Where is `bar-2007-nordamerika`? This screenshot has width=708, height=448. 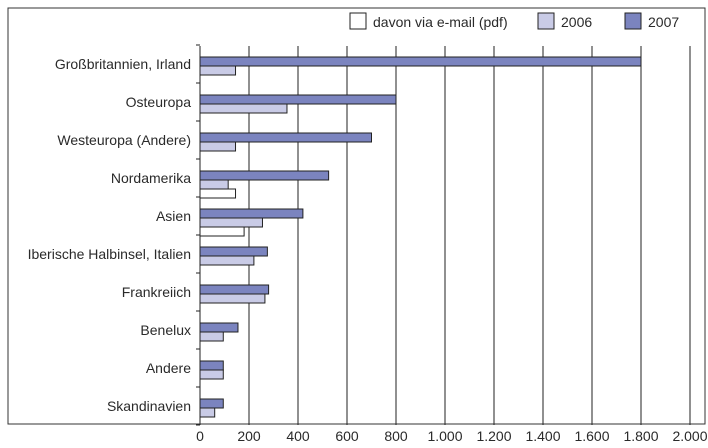 bar-2007-nordamerika is located at coordinates (264, 175).